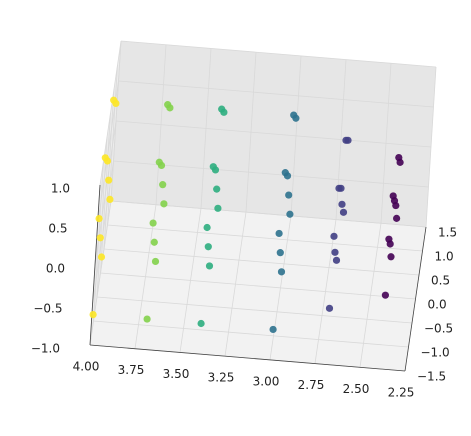  What do you see at coordinates (401, 393) in the screenshot?
I see `x-tick-label: 2.25` at bounding box center [401, 393].